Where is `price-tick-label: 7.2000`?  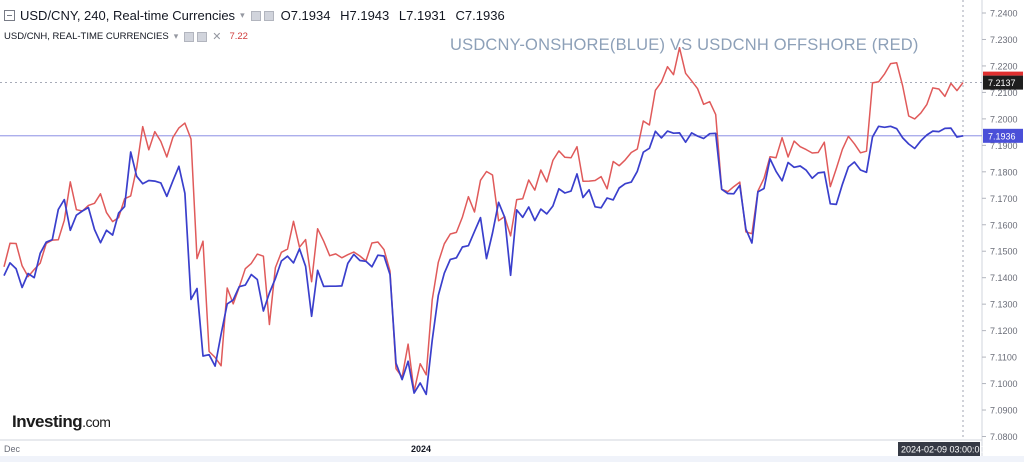
price-tick-label: 7.2000 is located at coordinates (1004, 119).